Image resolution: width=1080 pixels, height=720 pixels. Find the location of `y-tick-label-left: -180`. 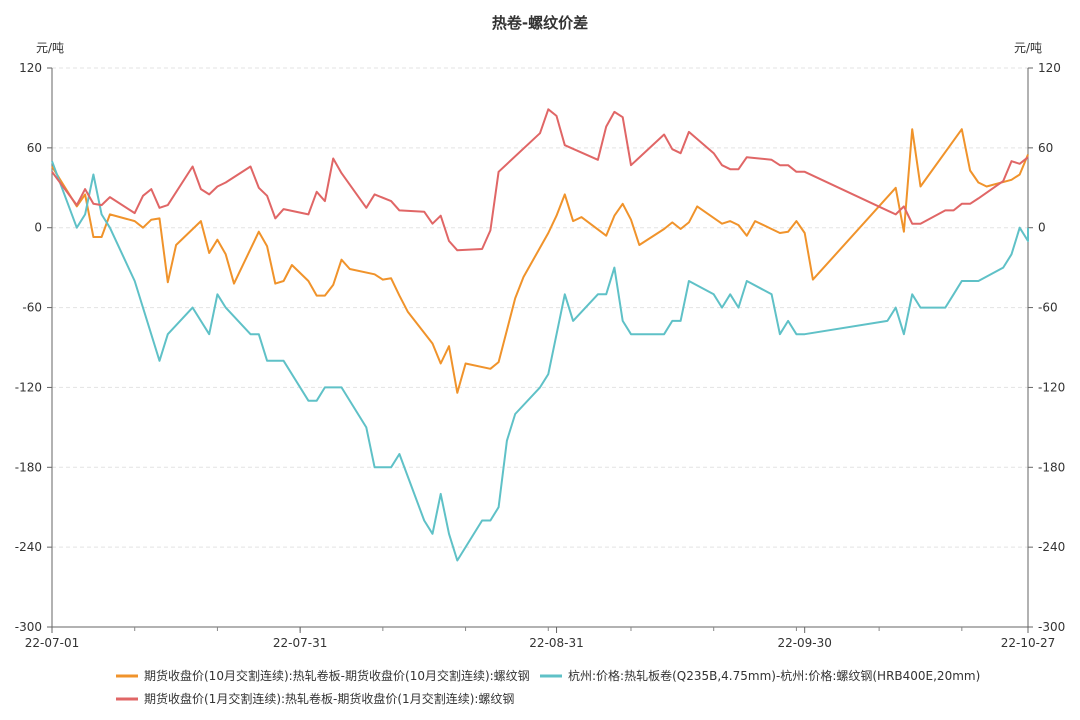

y-tick-label-left: -180 is located at coordinates (28, 467).